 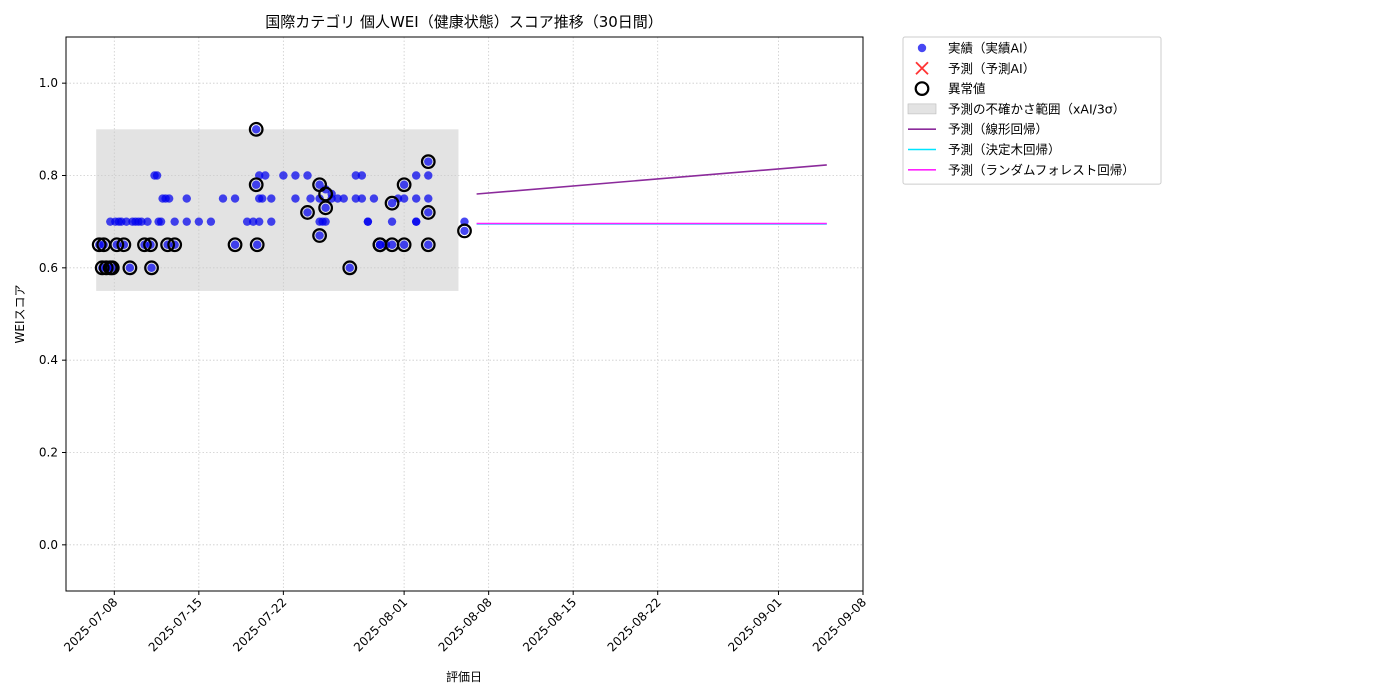 I want to click on legend-marker-actual, so click(x=922, y=48).